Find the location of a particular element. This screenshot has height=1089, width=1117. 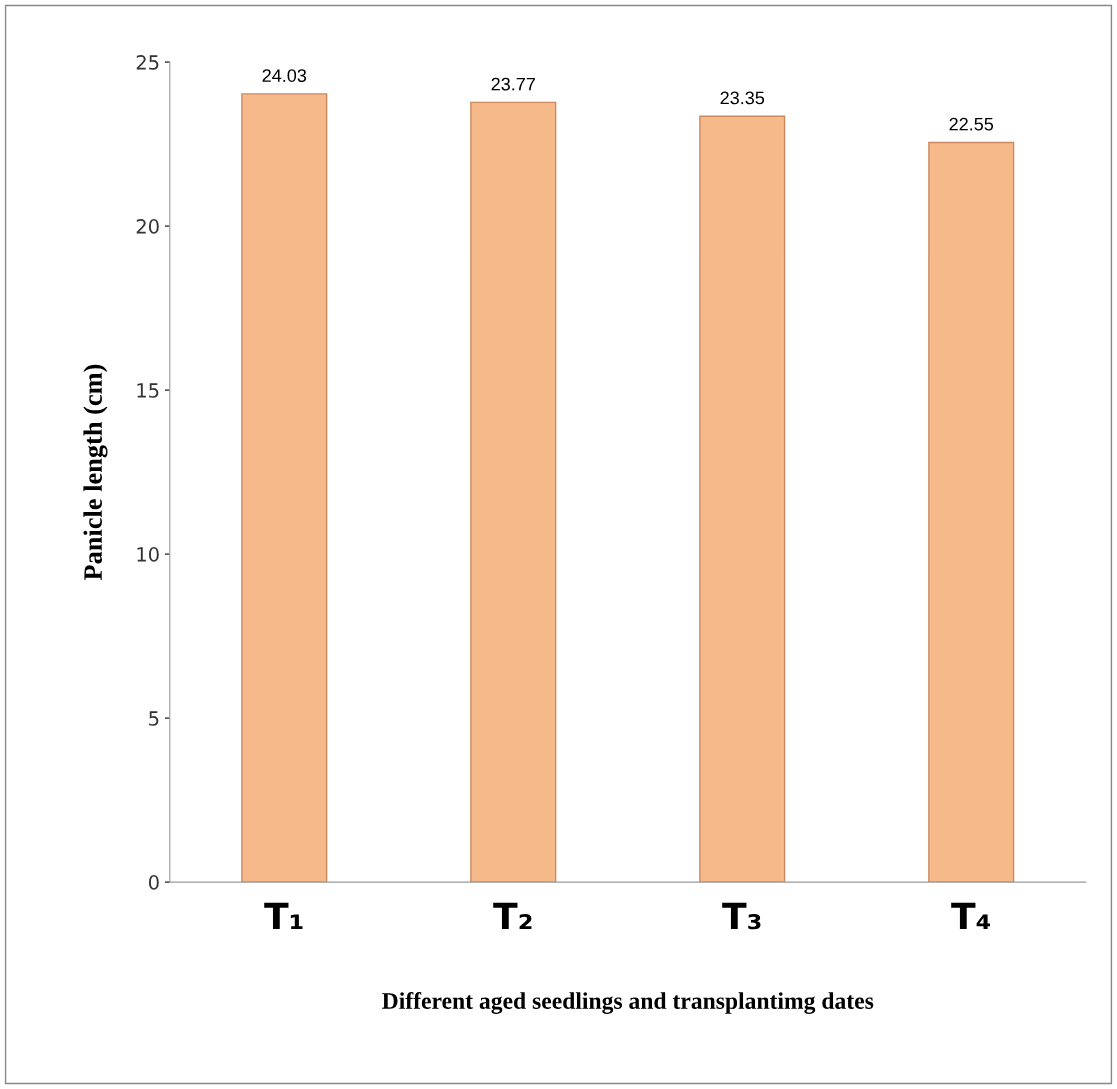

y-tick-label: 5 is located at coordinates (154, 718).